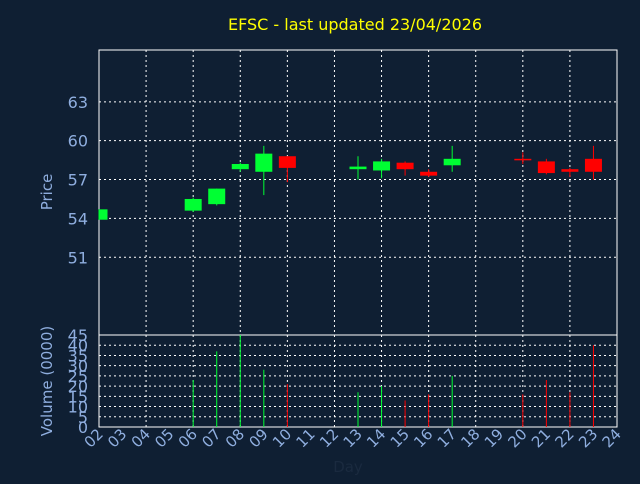 Image resolution: width=640 pixels, height=484 pixels. Describe the element at coordinates (588, 438) in the screenshot. I see `day-tick-label: 23` at that location.